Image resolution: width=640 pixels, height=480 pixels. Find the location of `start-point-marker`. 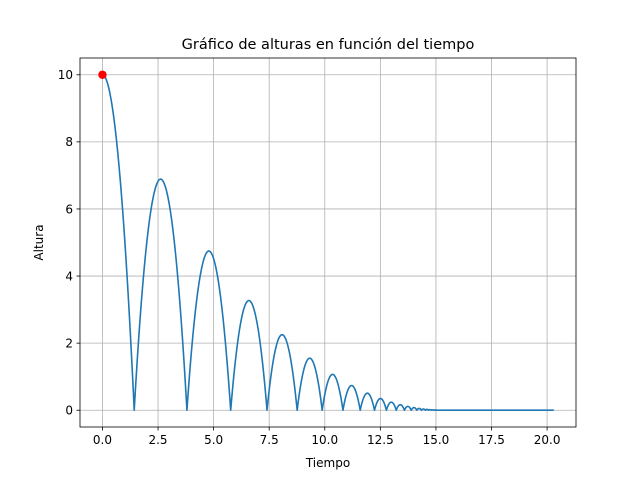

start-point-marker is located at coordinates (102, 74).